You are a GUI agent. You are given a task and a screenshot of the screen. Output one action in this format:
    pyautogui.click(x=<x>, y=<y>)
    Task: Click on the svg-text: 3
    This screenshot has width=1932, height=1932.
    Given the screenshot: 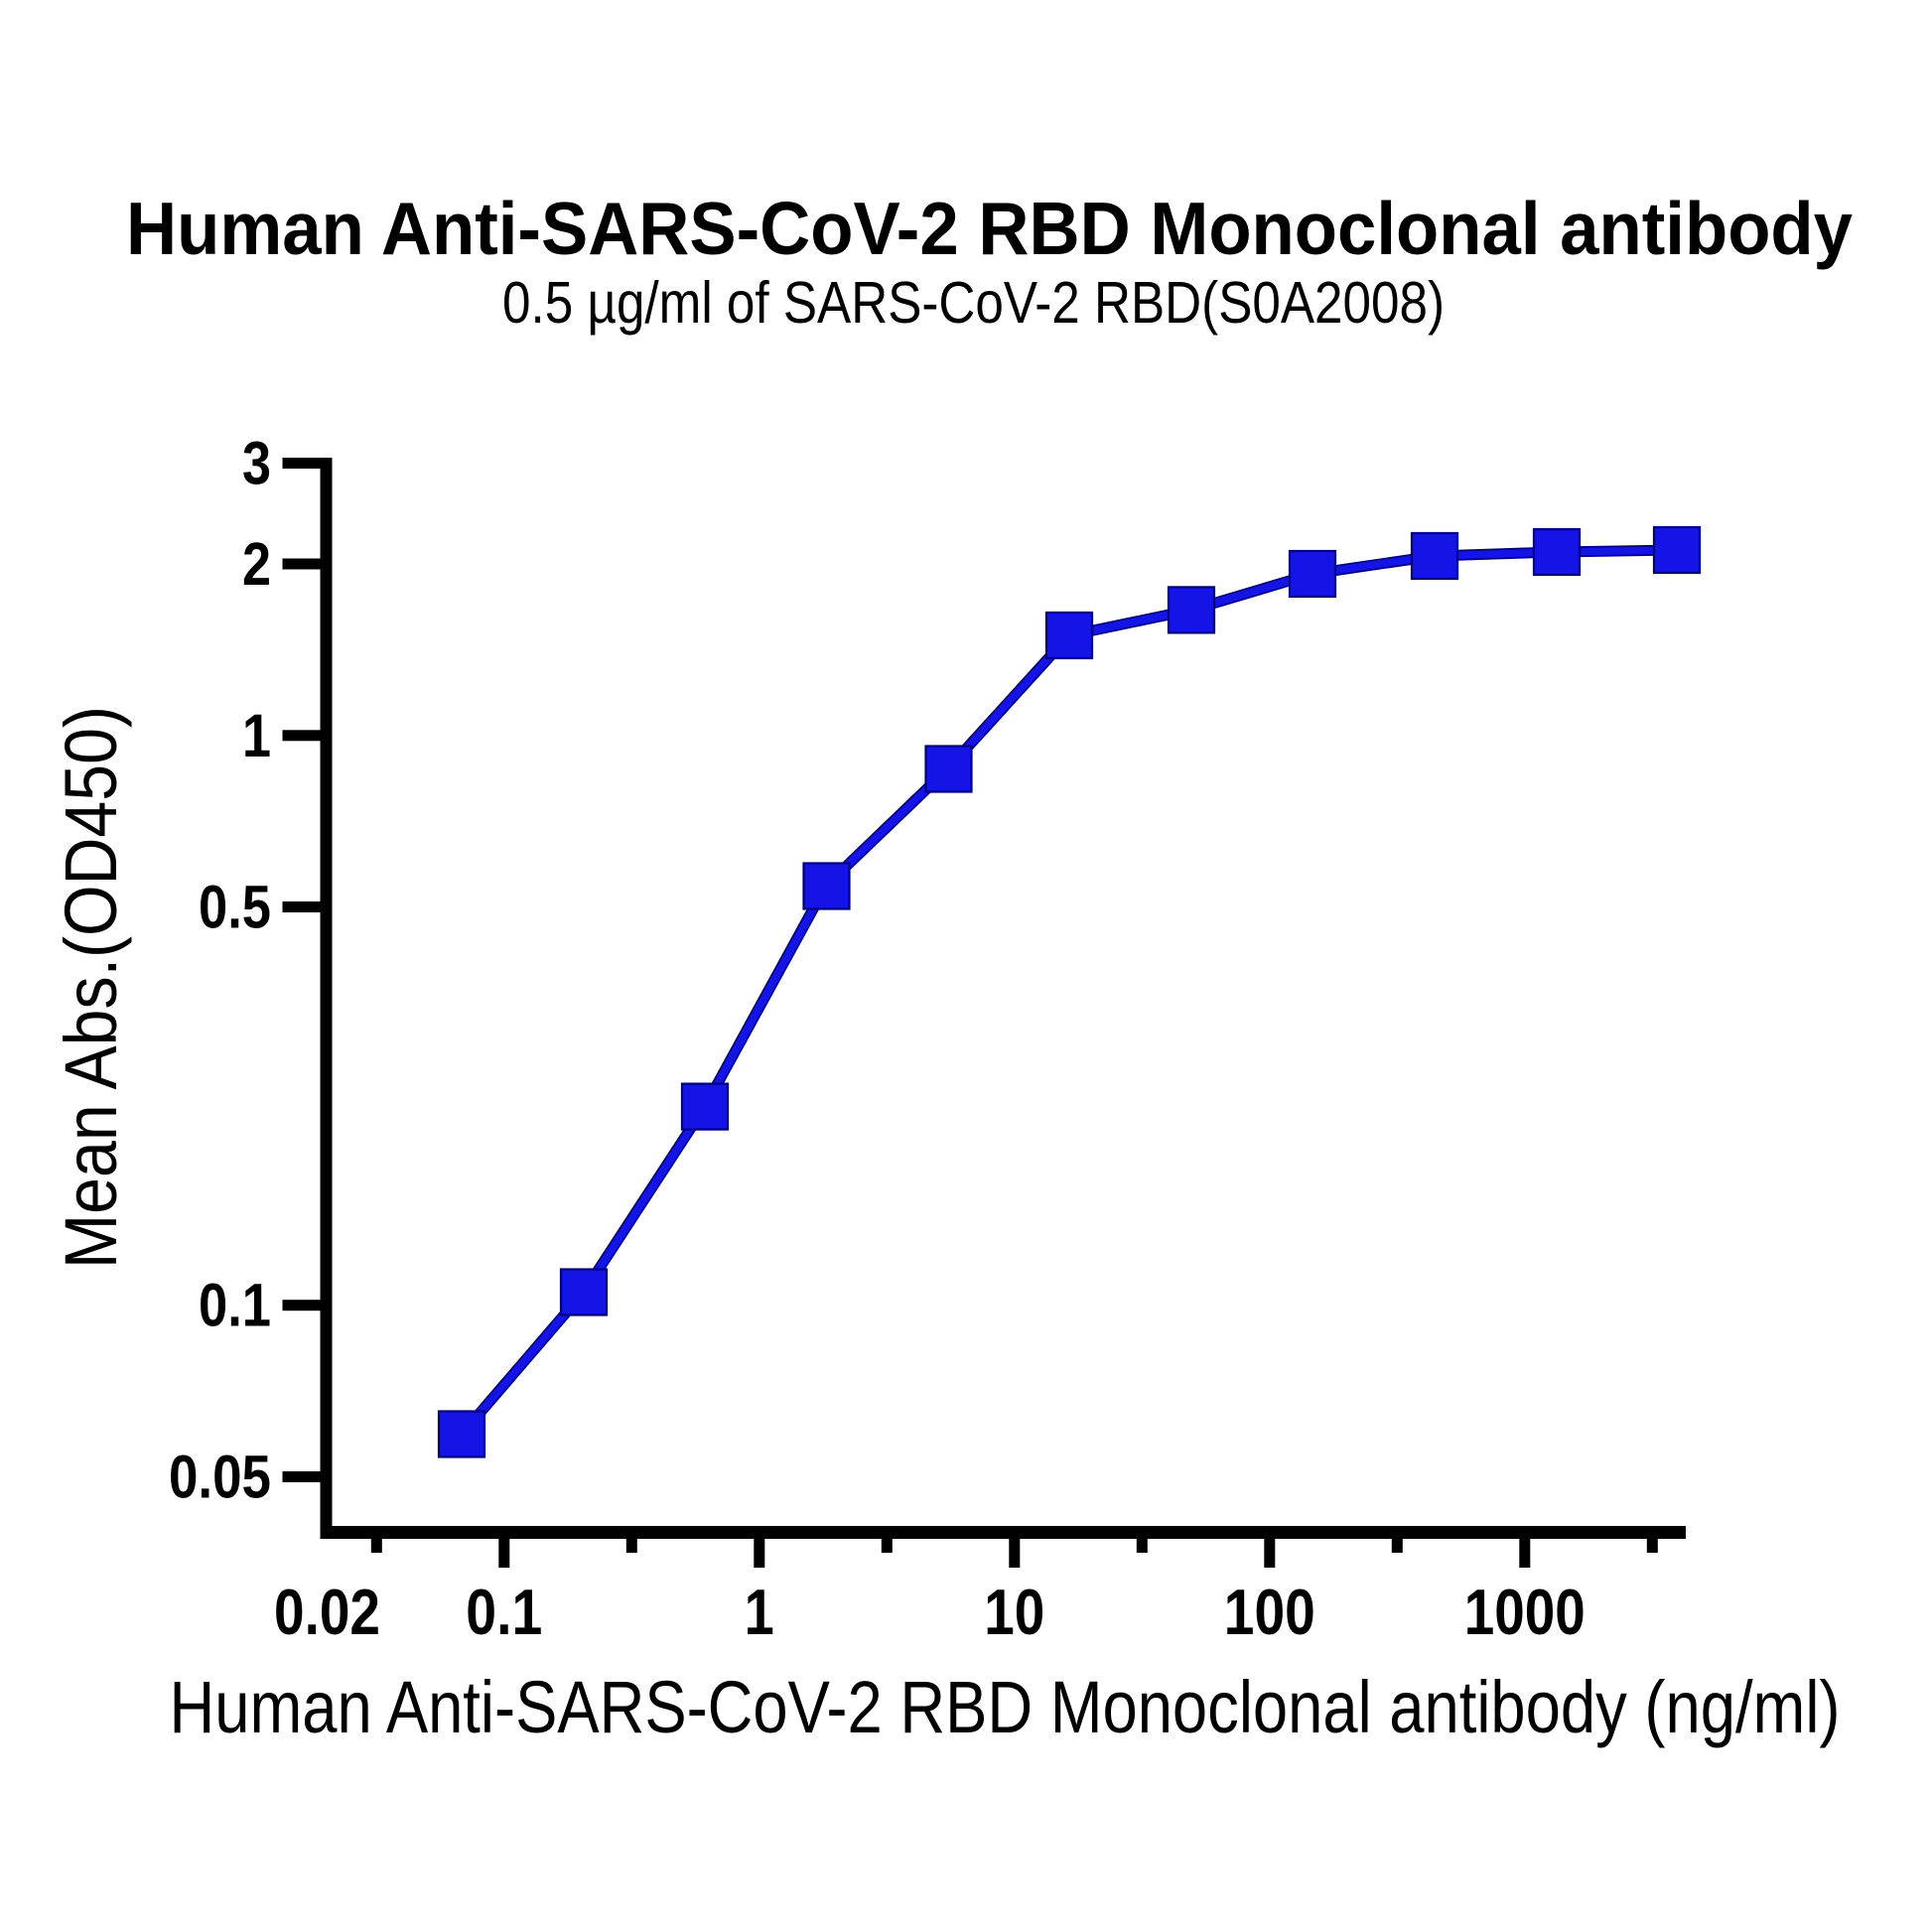 What is the action you would take?
    pyautogui.click(x=257, y=464)
    